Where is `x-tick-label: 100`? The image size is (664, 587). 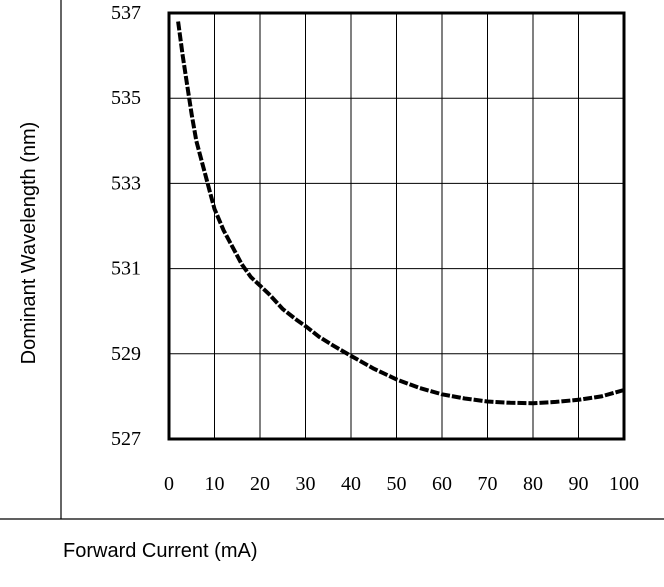 x-tick-label: 100 is located at coordinates (624, 484).